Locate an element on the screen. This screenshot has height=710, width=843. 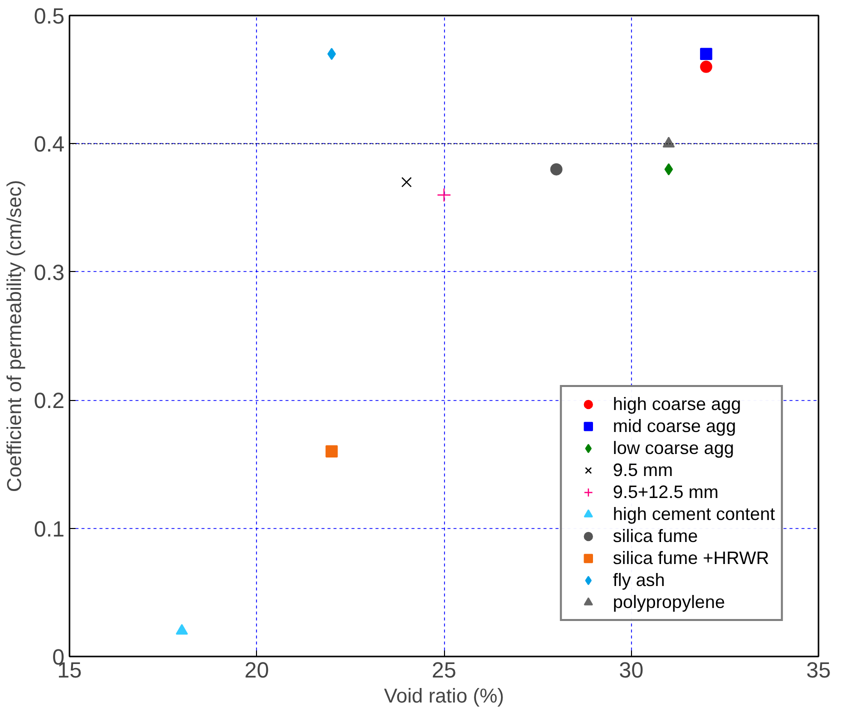
legend-label: low coarse agg is located at coordinates (673, 448).